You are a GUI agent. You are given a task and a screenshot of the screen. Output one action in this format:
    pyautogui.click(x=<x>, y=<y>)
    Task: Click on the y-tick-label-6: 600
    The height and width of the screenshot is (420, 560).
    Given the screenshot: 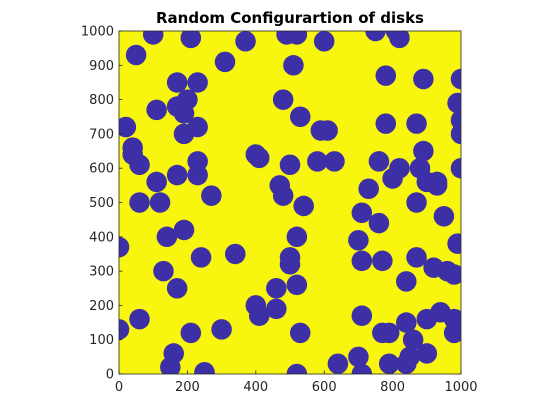 What is the action you would take?
    pyautogui.click(x=101, y=169)
    